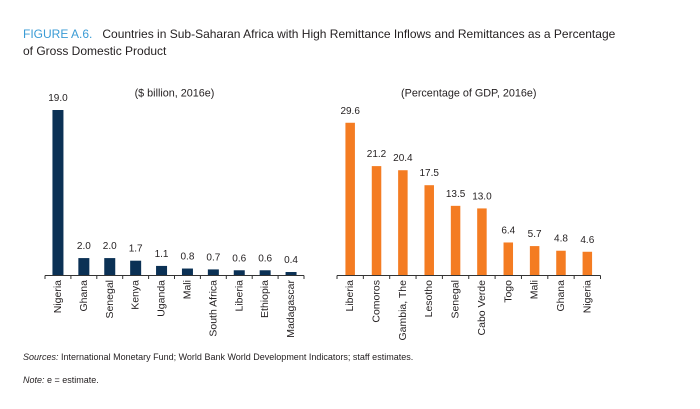 The height and width of the screenshot is (409, 700). Describe the element at coordinates (187, 272) in the screenshot. I see `remittance-bar-mali` at that location.